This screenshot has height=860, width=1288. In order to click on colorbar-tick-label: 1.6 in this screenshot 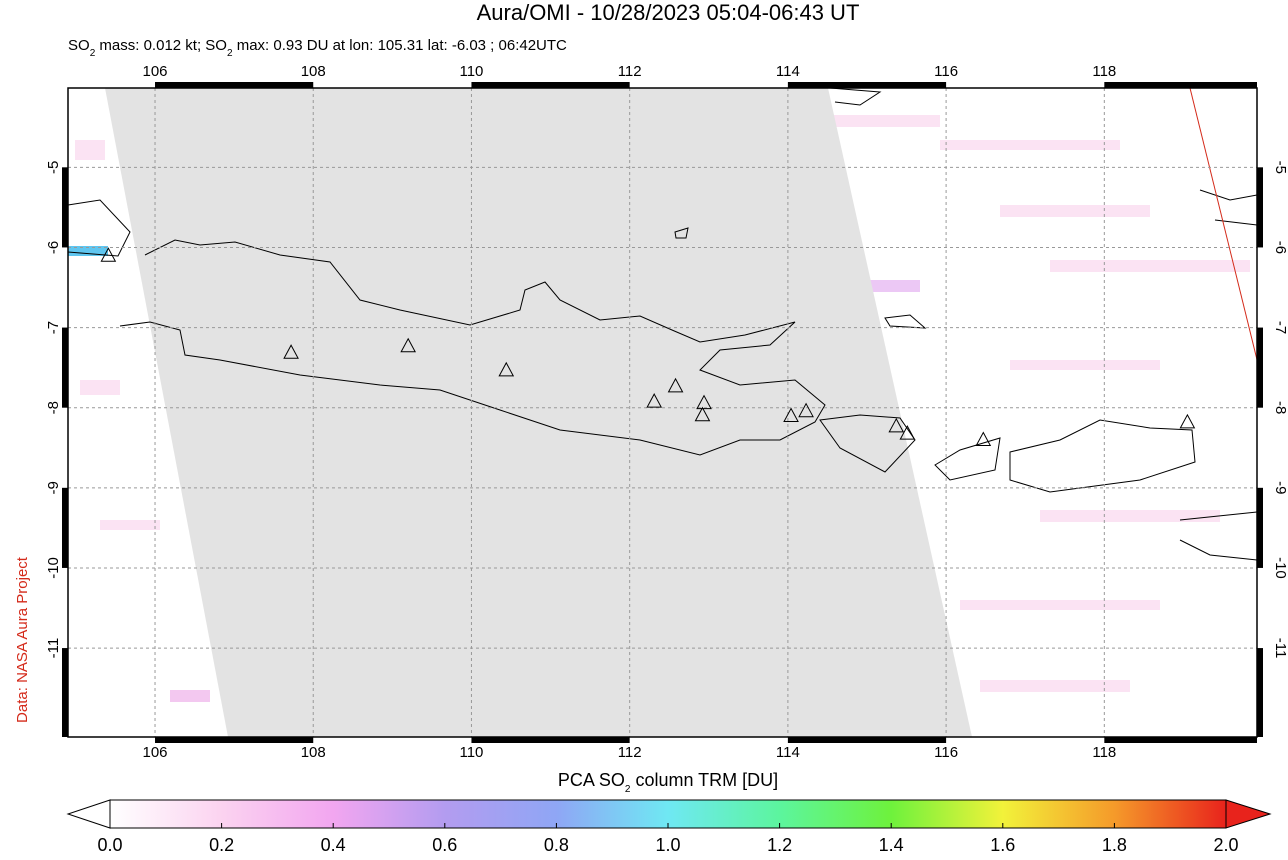, I will do `click(1002, 845)`.